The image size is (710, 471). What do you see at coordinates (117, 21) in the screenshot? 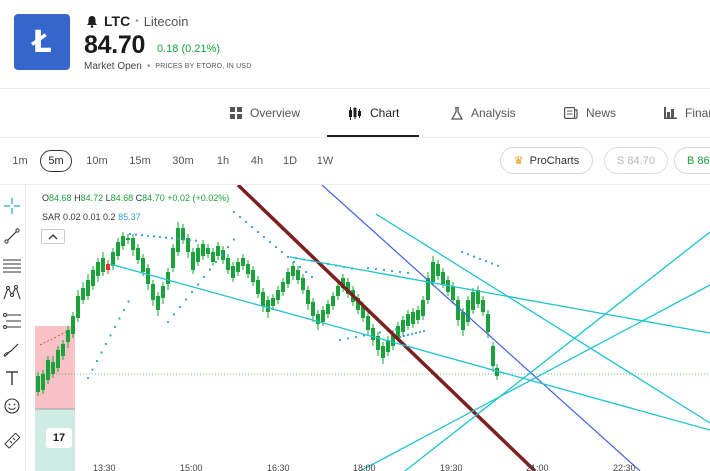
I see `asset-symbol: LTC` at bounding box center [117, 21].